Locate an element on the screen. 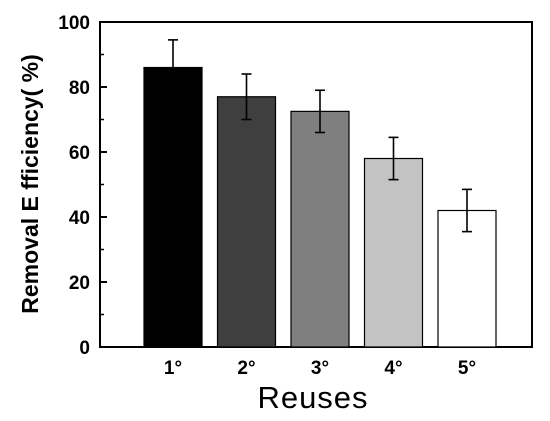  y-tick-label: 20 is located at coordinates (79, 283).